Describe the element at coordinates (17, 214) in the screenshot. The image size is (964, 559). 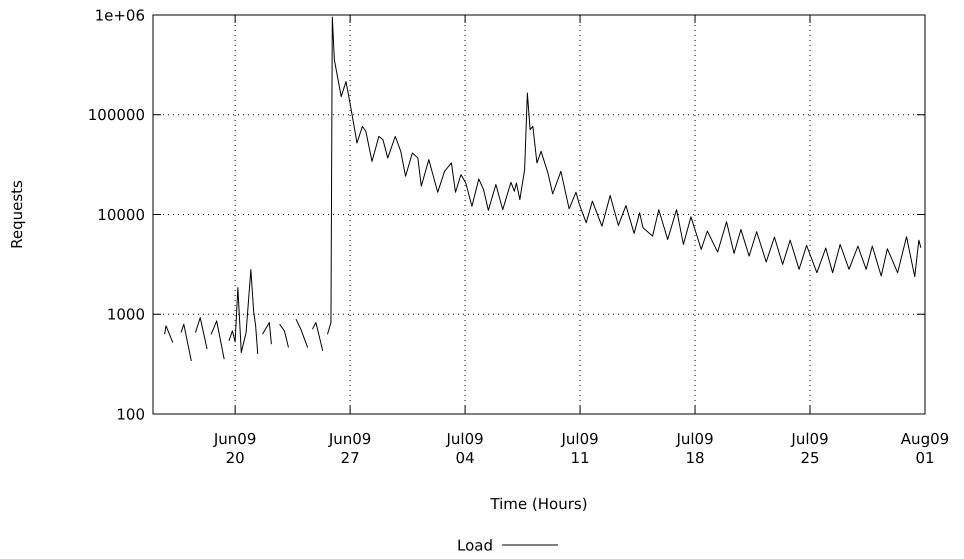
I see `y-axis-title: Requests` at that location.